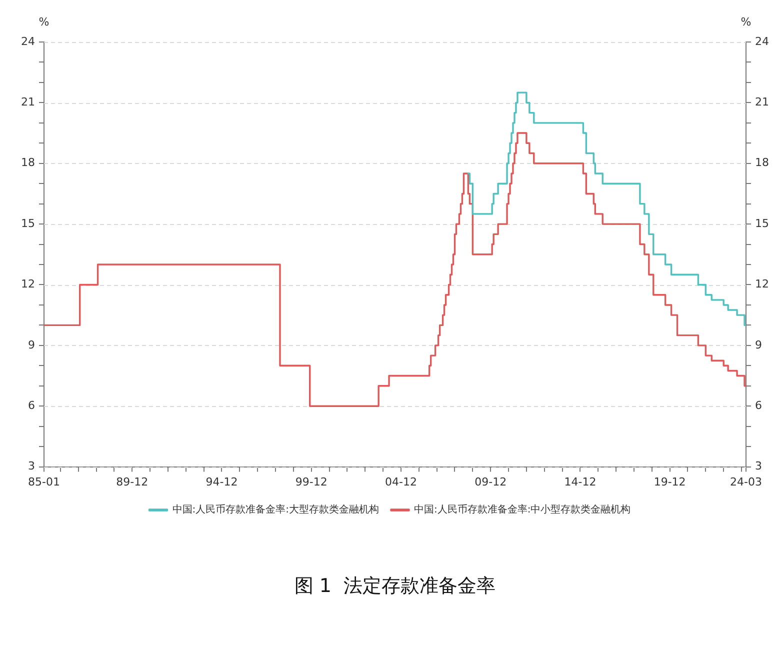  What do you see at coordinates (28, 102) in the screenshot?
I see `y-tick-label: 21` at bounding box center [28, 102].